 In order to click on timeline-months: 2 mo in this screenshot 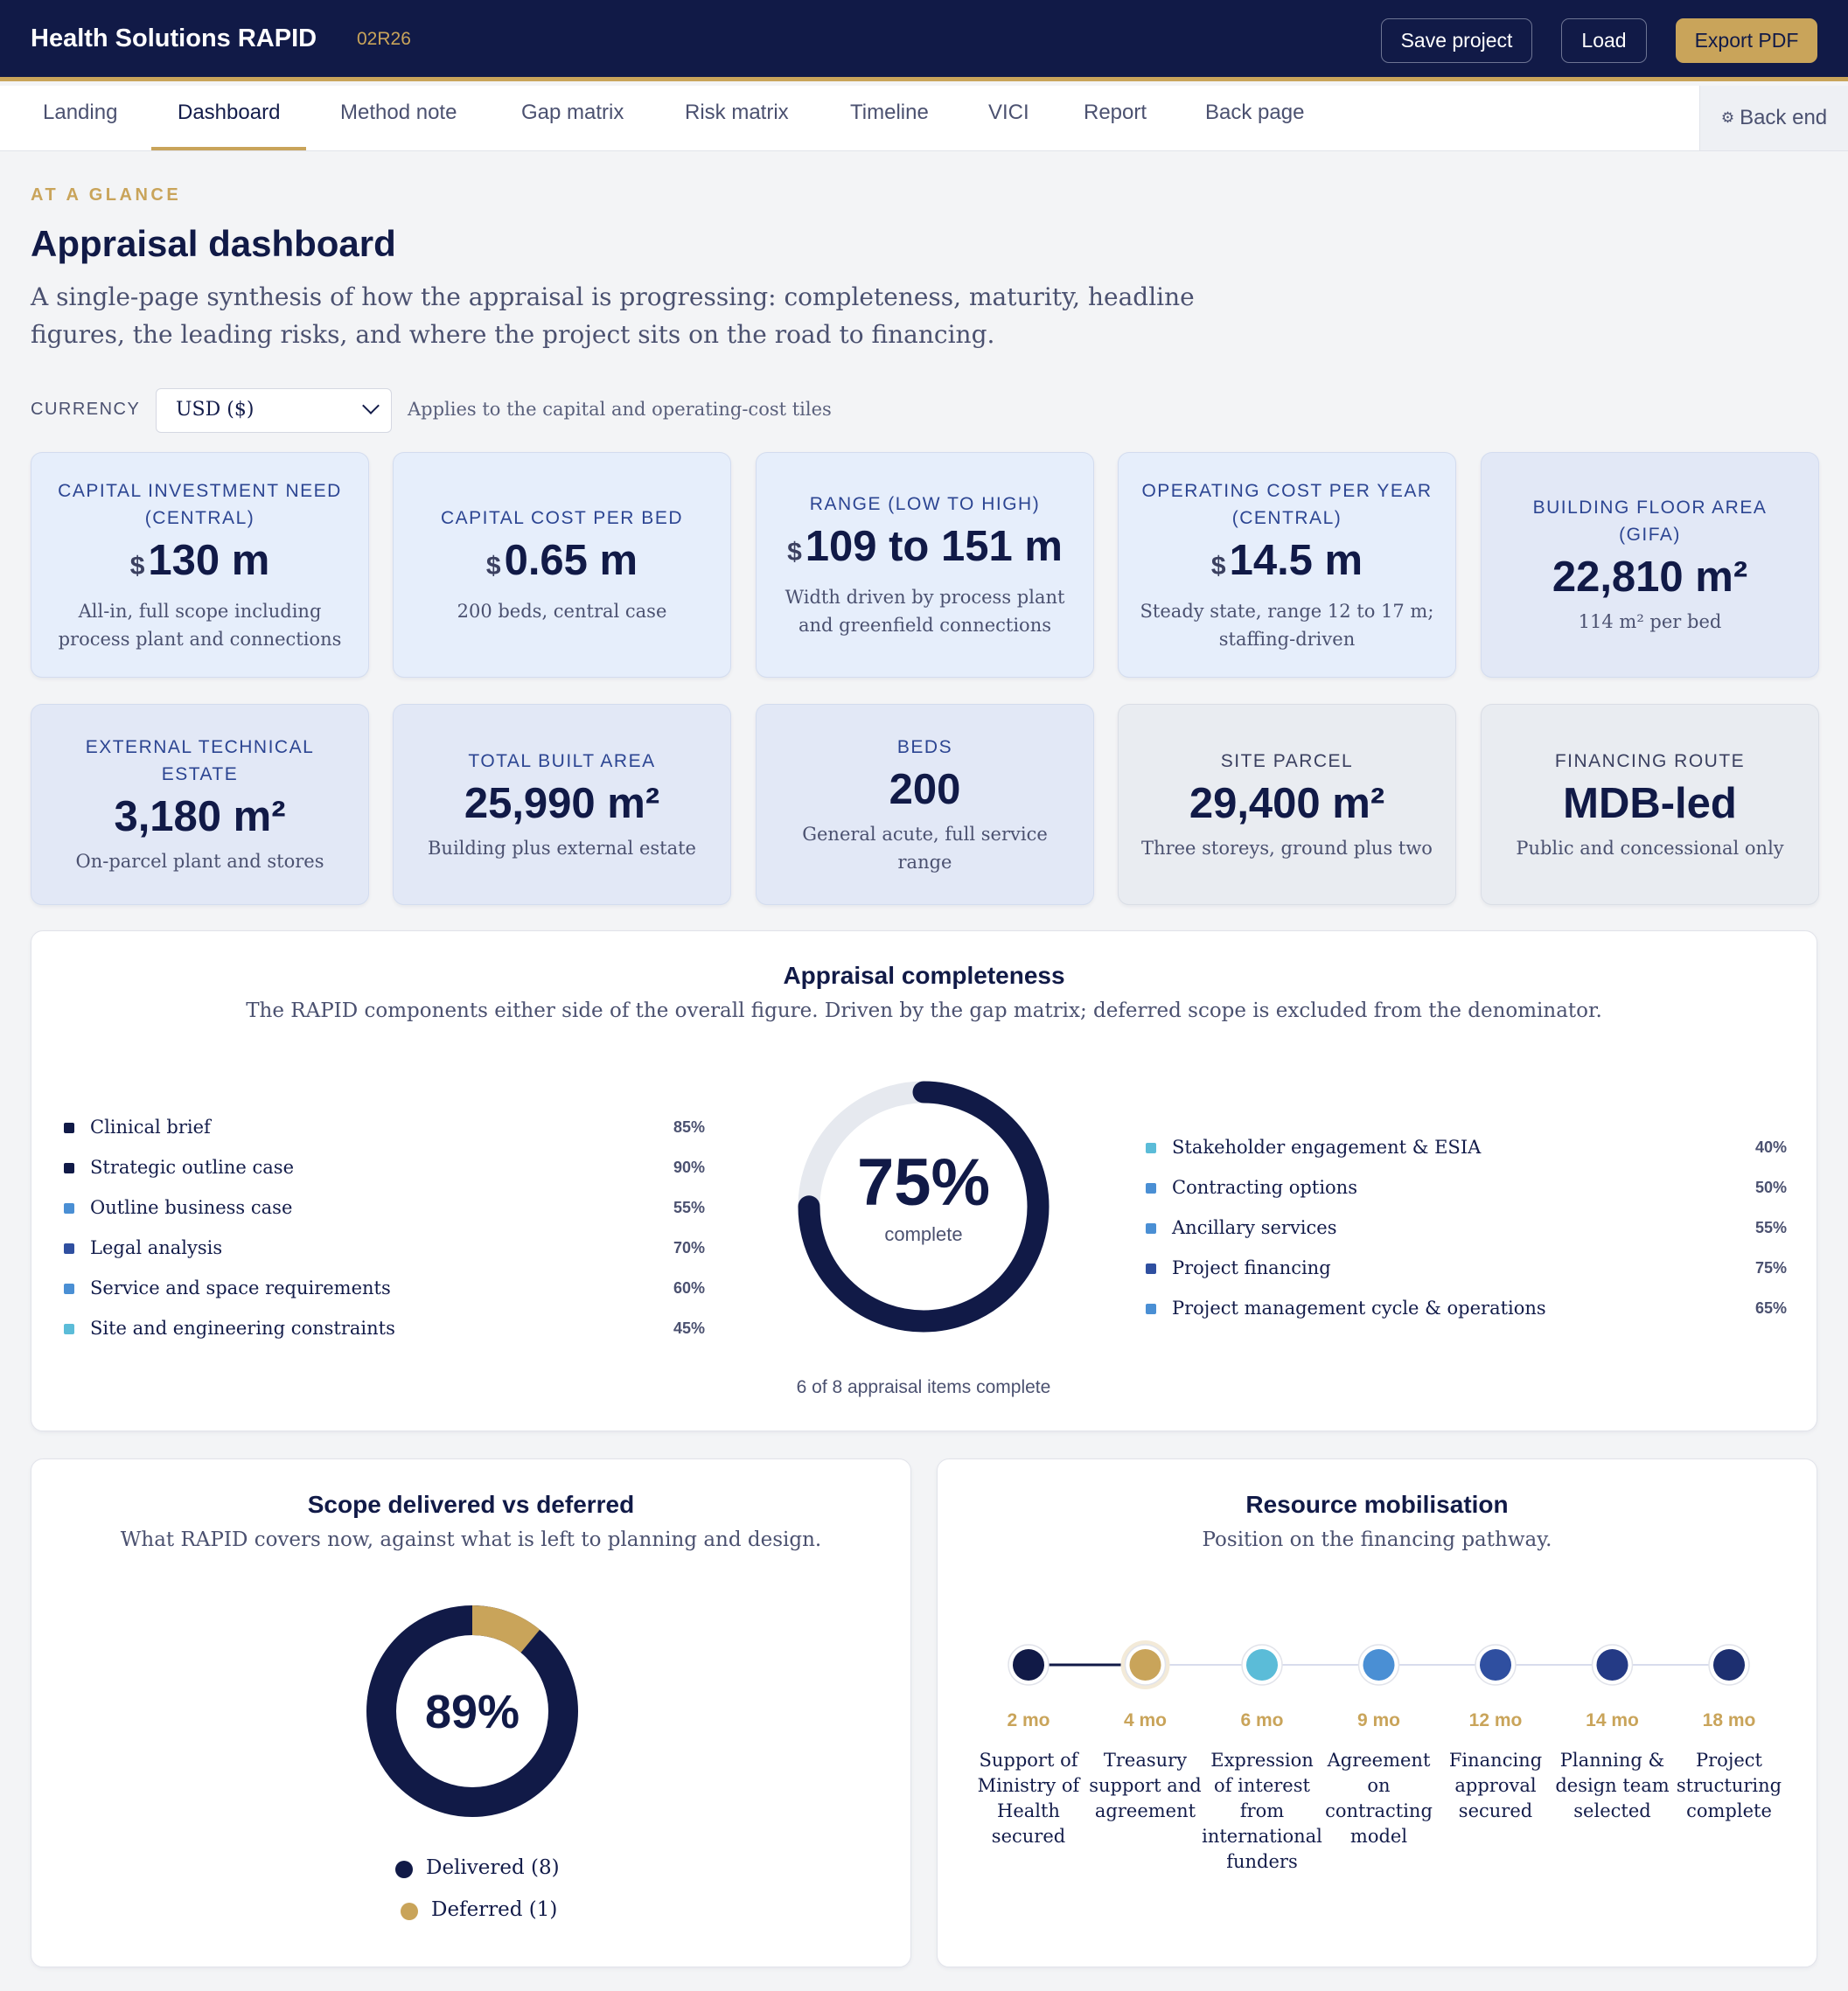, I will do `click(1028, 1720)`.